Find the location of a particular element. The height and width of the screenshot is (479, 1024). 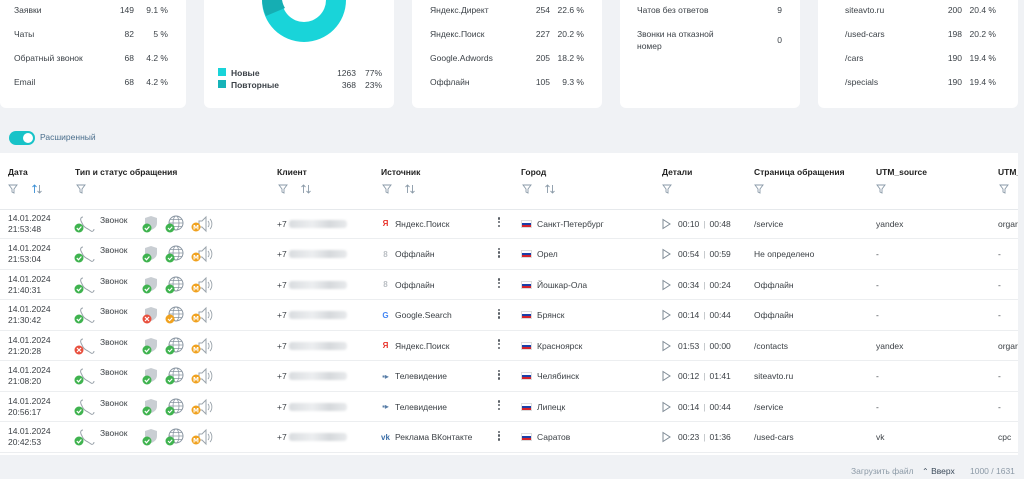

utm-more-value: - is located at coordinates (999, 406).